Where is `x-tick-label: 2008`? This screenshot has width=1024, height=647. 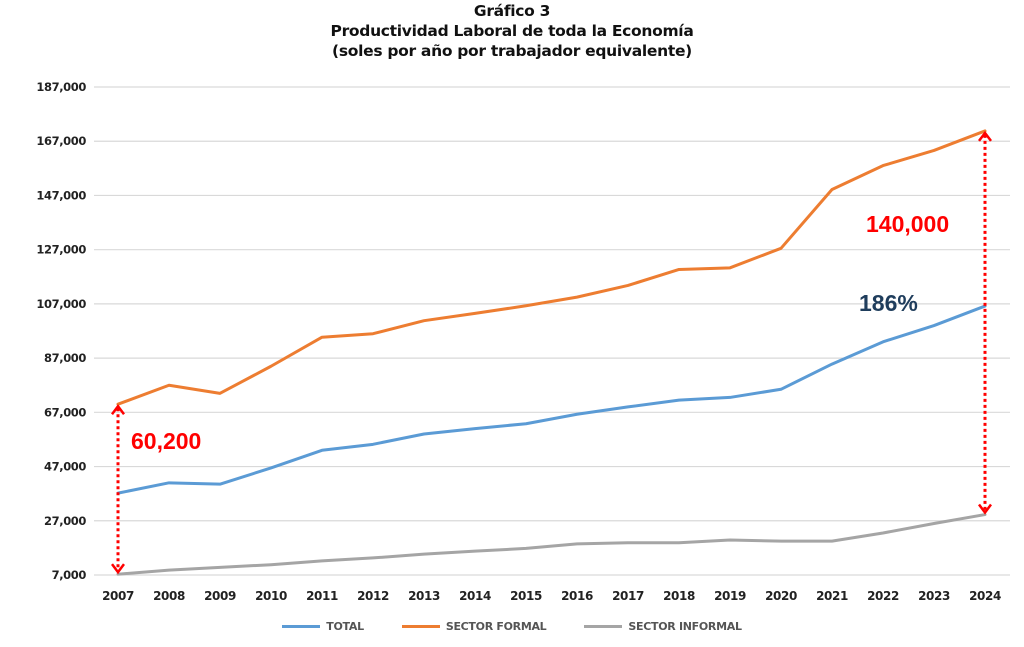 x-tick-label: 2008 is located at coordinates (169, 596).